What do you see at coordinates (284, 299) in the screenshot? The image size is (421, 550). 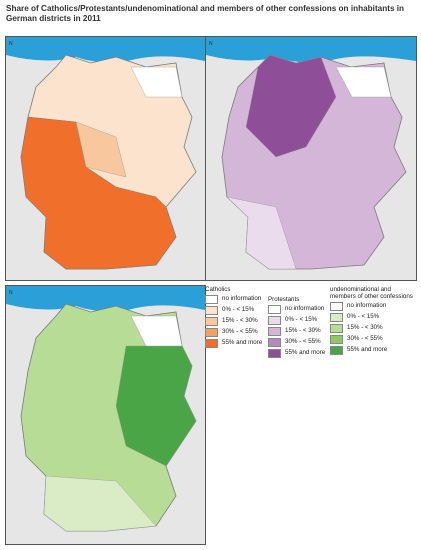 I see `legend-heading: Protestants` at bounding box center [284, 299].